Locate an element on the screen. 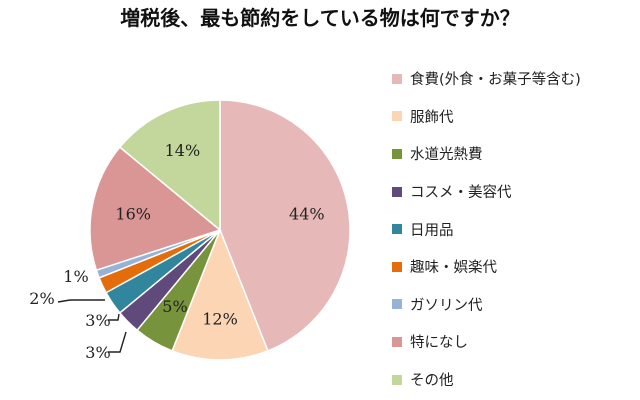  legend-label: コスメ・美容代 is located at coordinates (461, 193).